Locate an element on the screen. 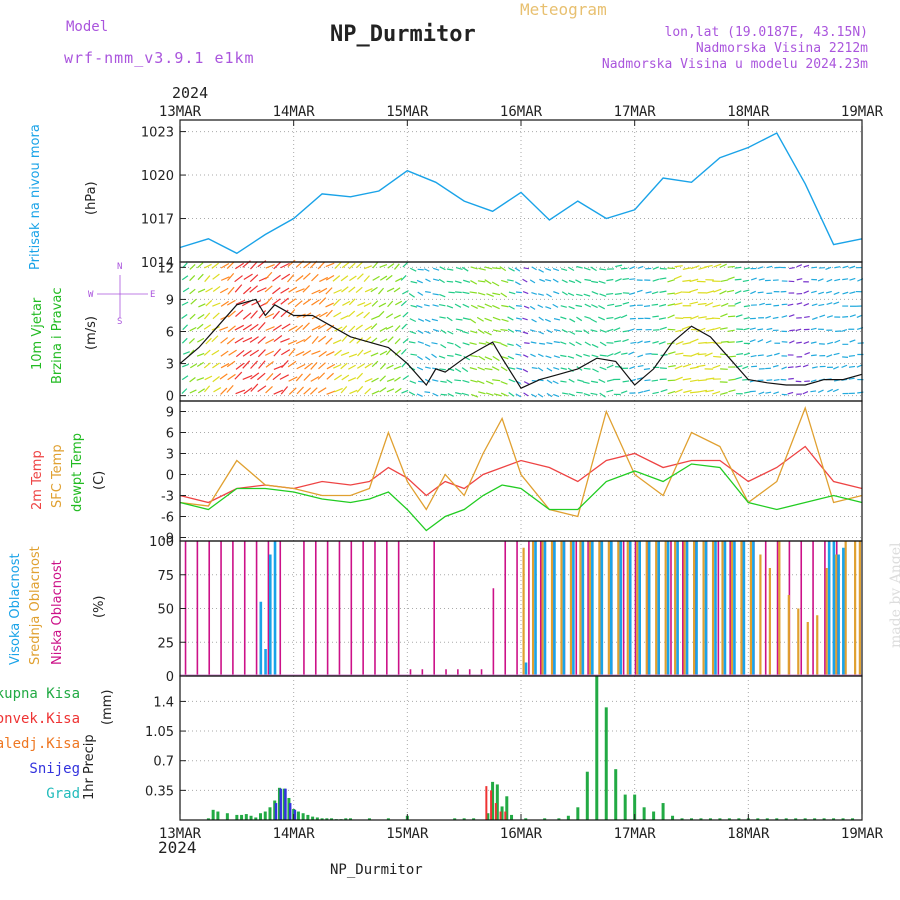  compass-s: S is located at coordinates (120, 322).